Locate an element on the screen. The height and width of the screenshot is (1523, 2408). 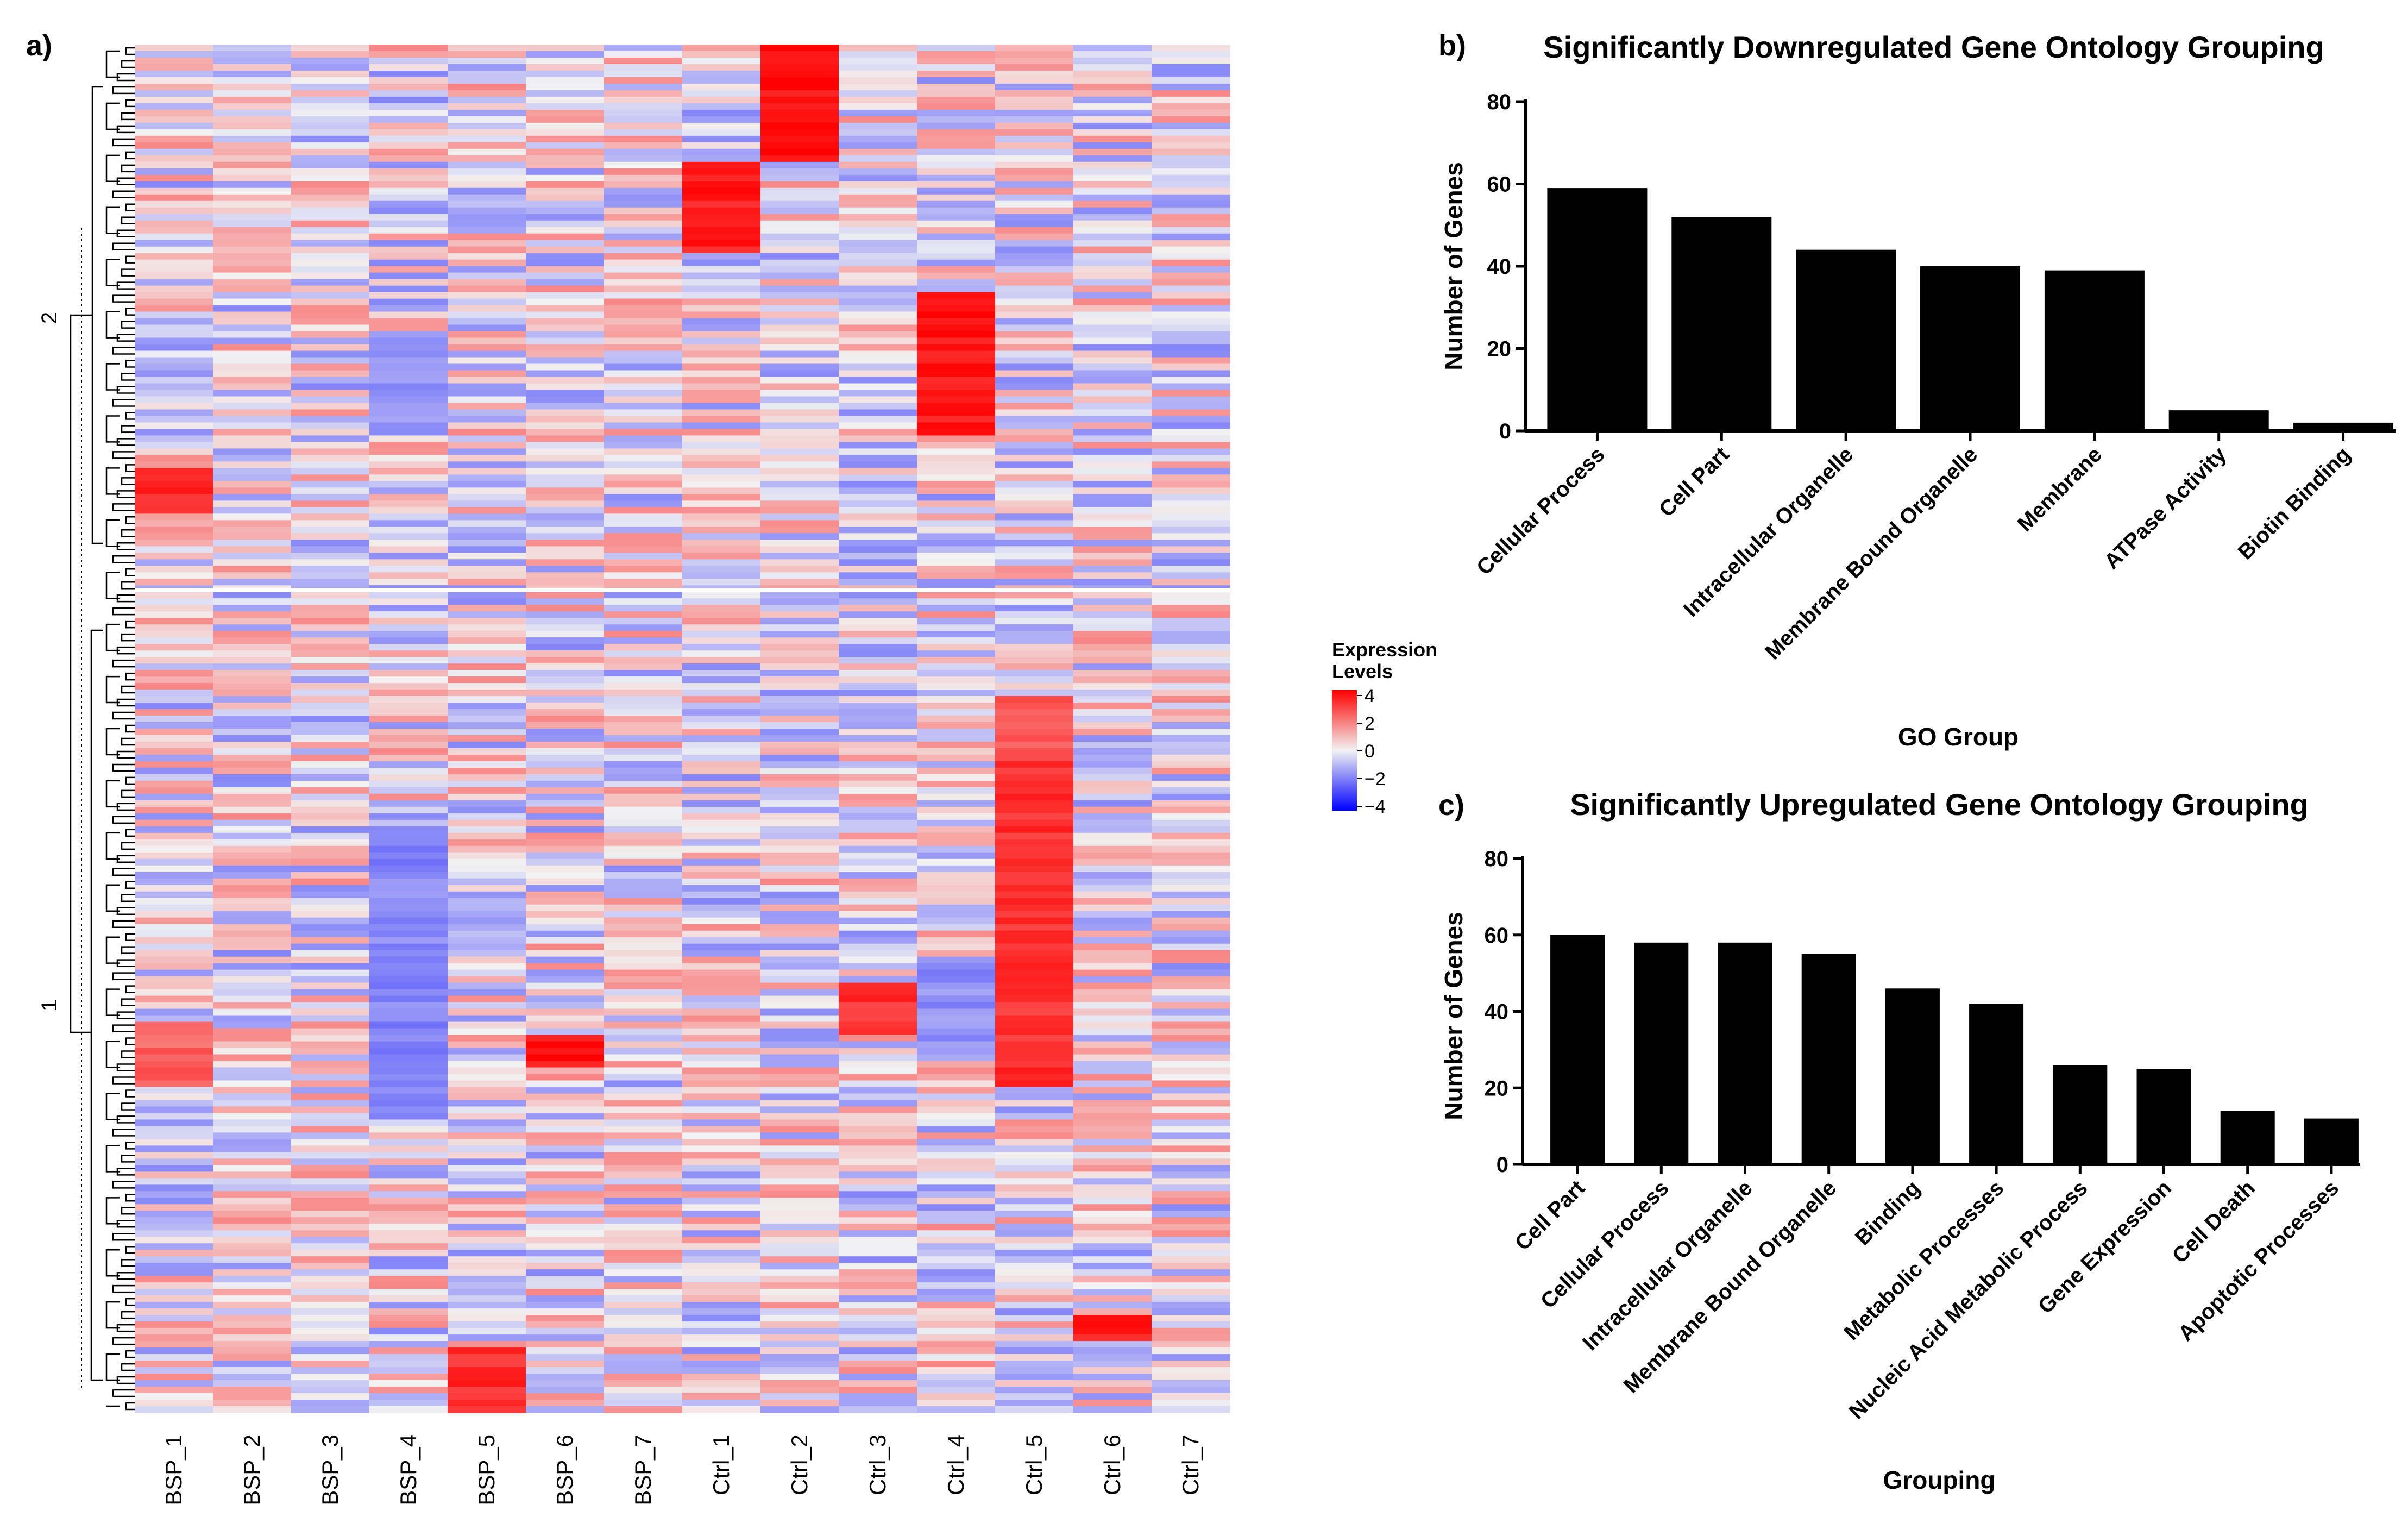
heatmap-column-label: Ctrl_3 is located at coordinates (877, 1464).